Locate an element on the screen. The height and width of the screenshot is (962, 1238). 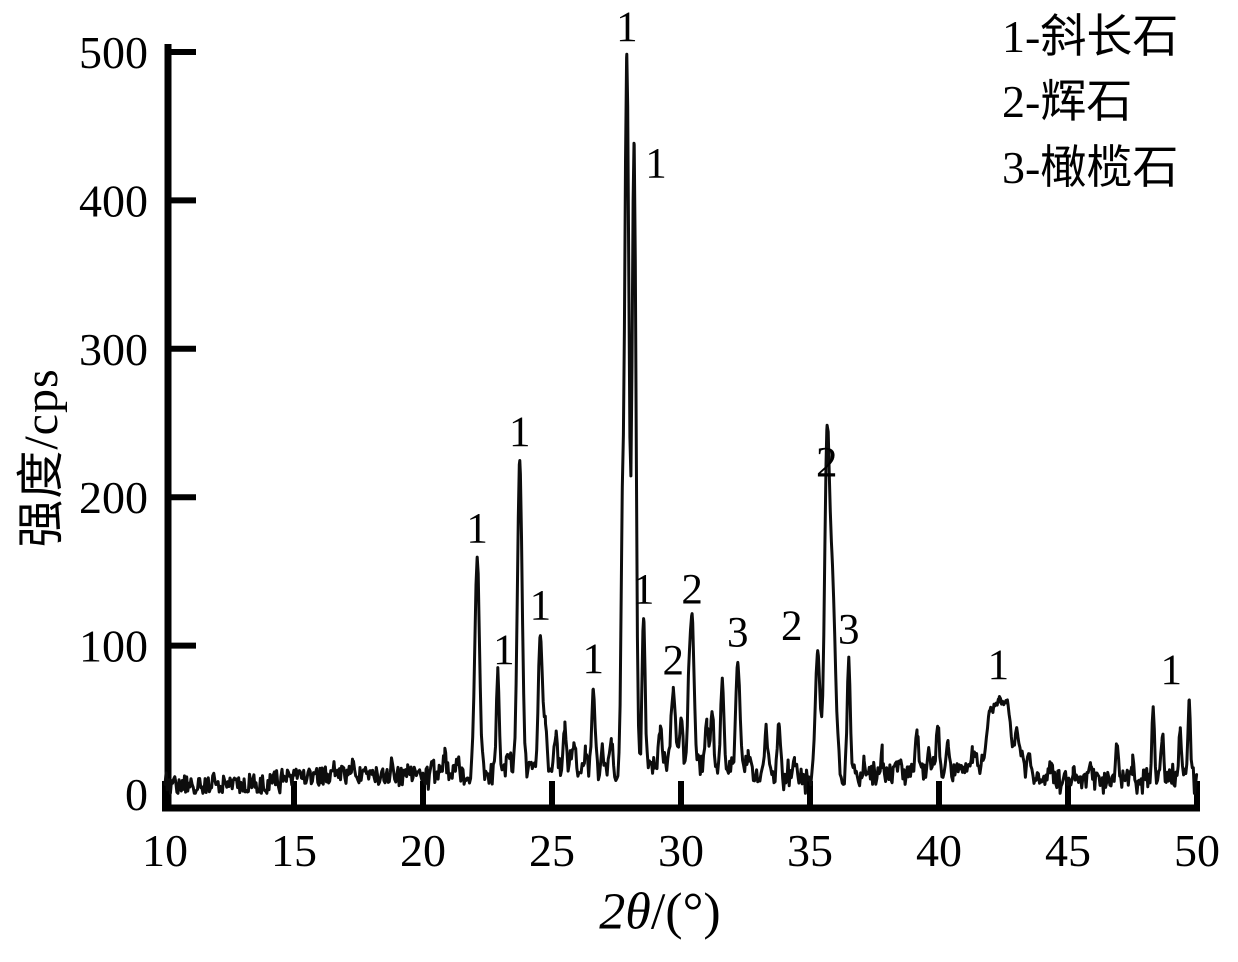
y-tick-label: 100 is located at coordinates (113, 646).